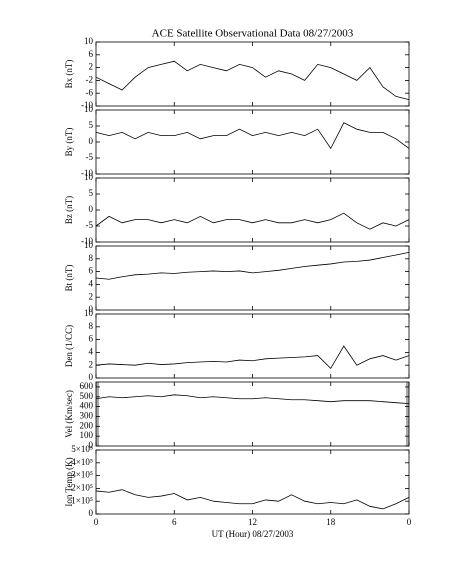 The image size is (453, 566). Describe the element at coordinates (82, 487) in the screenshot. I see `y-tick-label: 2×10⁵` at that location.